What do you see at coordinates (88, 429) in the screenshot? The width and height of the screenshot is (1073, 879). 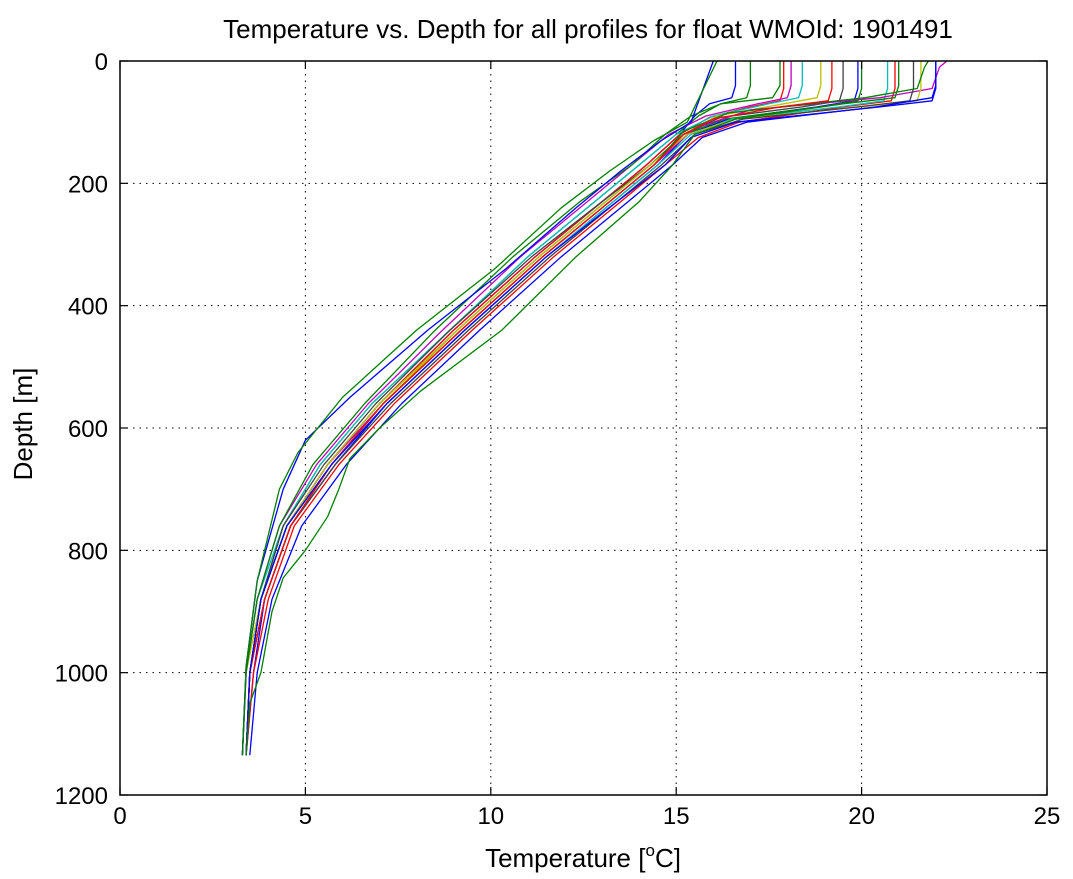 I see `y-tick-label: 600` at bounding box center [88, 429].